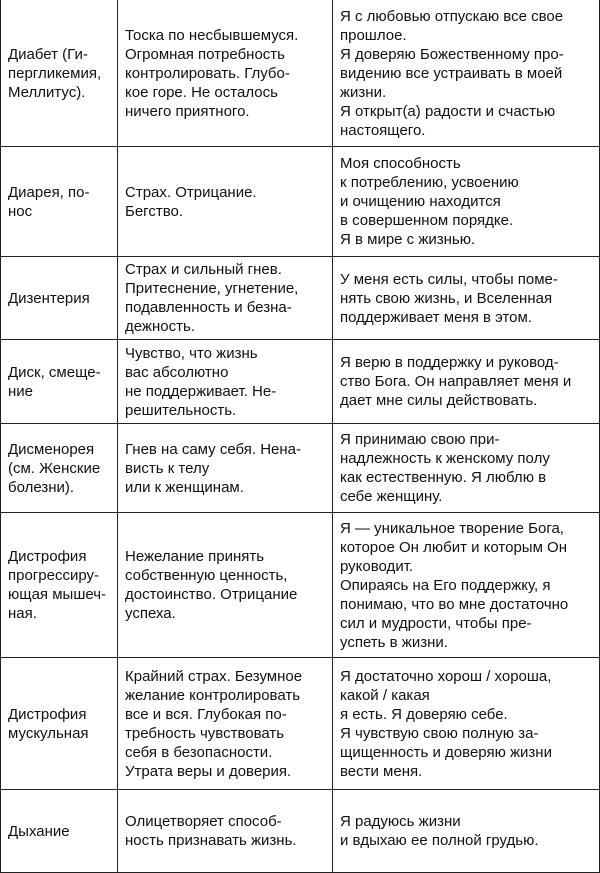  Describe the element at coordinates (211, 594) in the screenshot. I see `text-line: достоинство. Отрицание` at that location.